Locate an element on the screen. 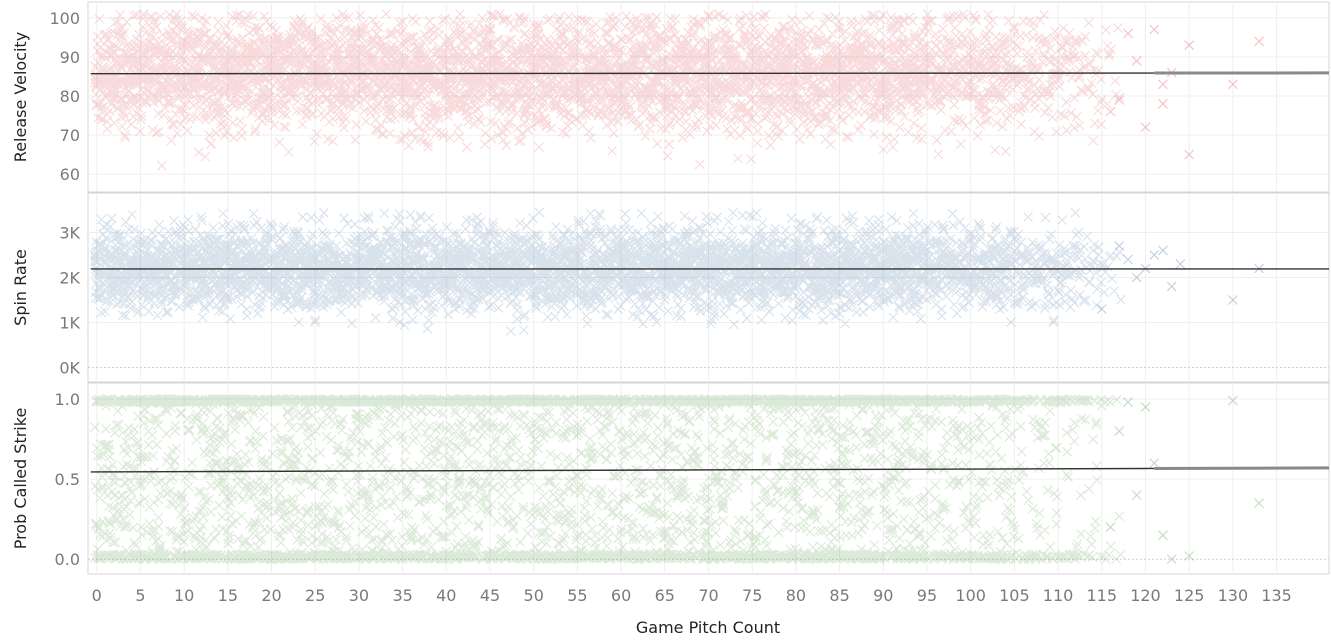 This screenshot has height=641, width=1331. x-tick-label: 55 is located at coordinates (577, 595).